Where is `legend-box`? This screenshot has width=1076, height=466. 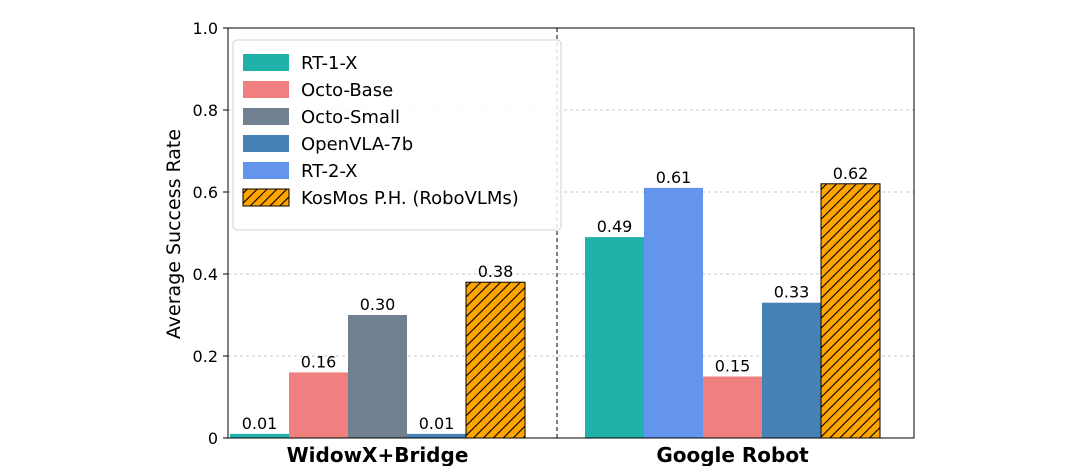 legend-box is located at coordinates (397, 135).